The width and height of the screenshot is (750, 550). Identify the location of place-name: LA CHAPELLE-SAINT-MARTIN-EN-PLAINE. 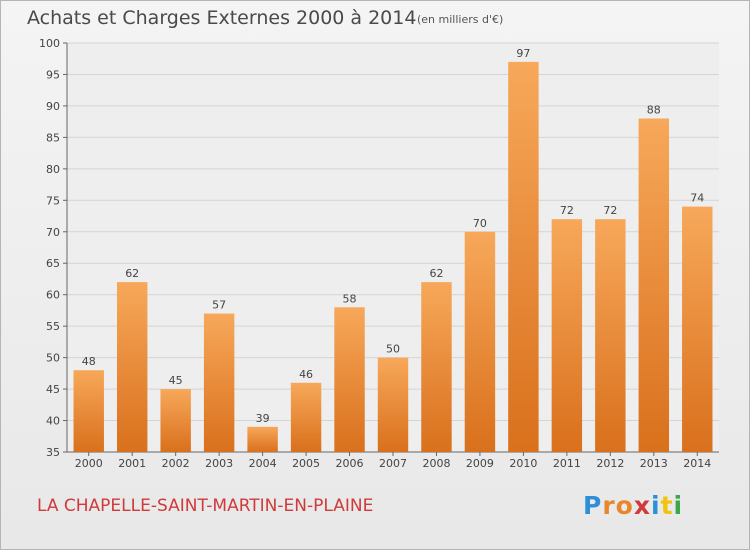
(205, 506).